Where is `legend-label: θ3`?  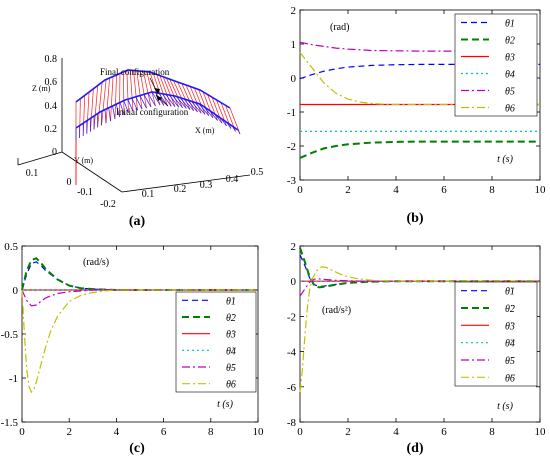
legend-label: θ3 is located at coordinates (510, 58).